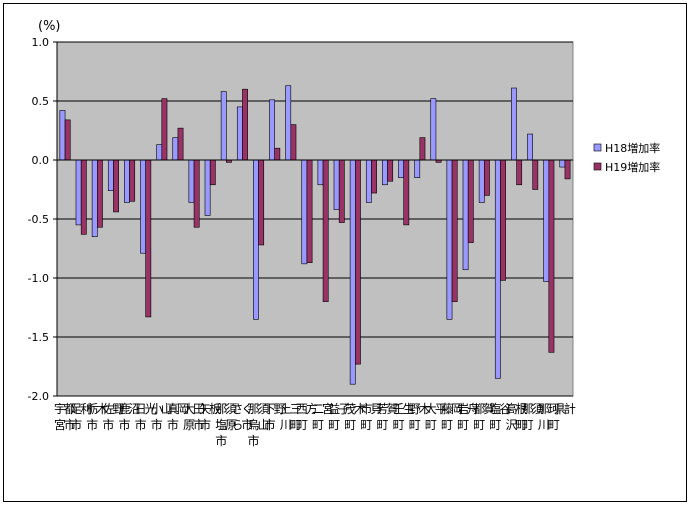  Describe the element at coordinates (473, 409) in the screenshot. I see `category-char: 舟` at that location.